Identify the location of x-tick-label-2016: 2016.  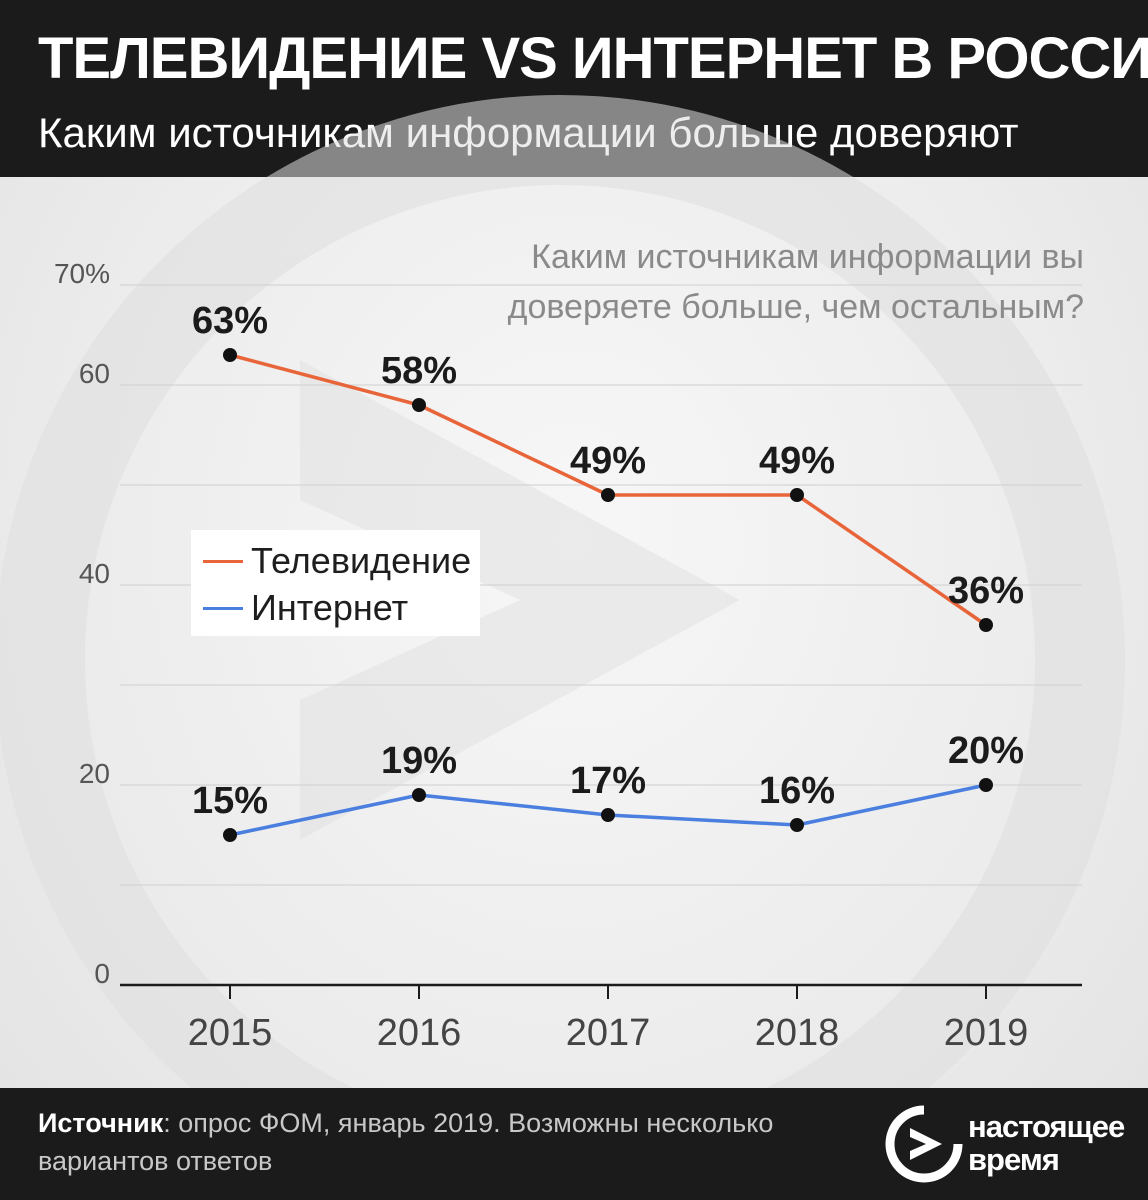
(419, 1033).